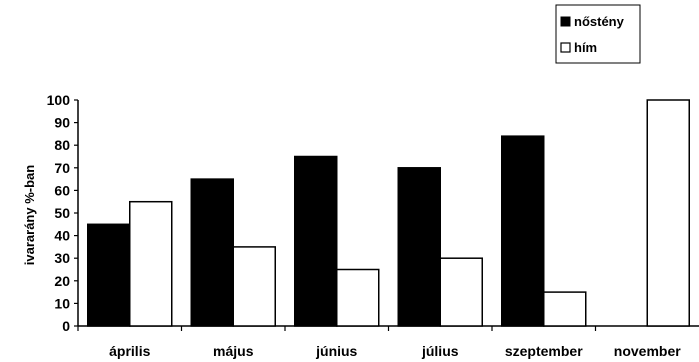  What do you see at coordinates (585, 47) in the screenshot?
I see `legend-label-him: hím` at bounding box center [585, 47].